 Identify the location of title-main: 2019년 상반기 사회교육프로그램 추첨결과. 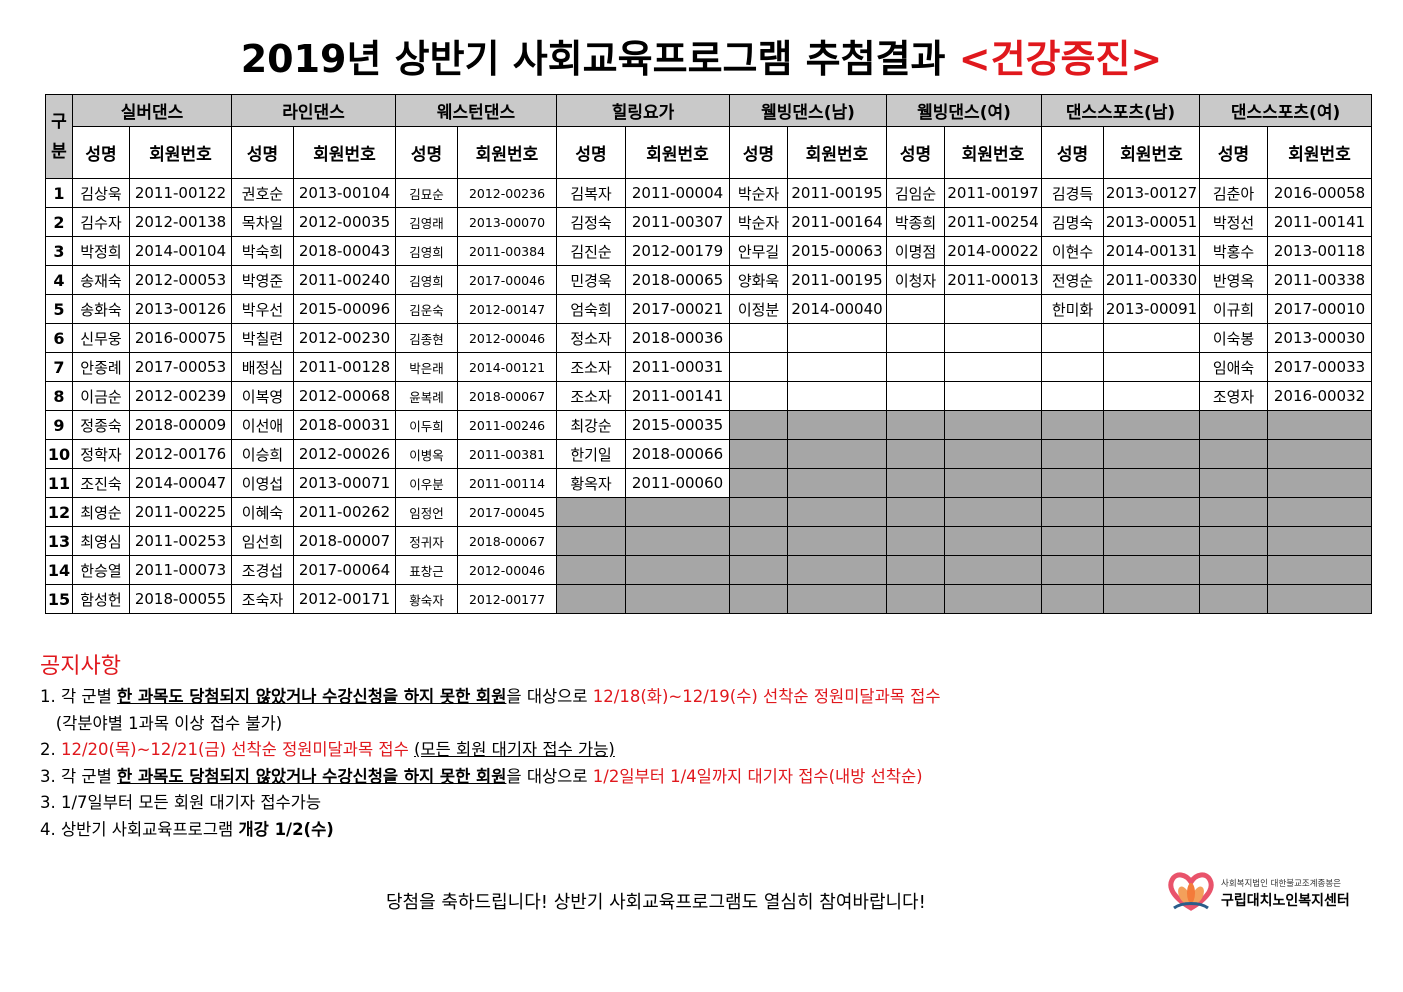
(593, 59).